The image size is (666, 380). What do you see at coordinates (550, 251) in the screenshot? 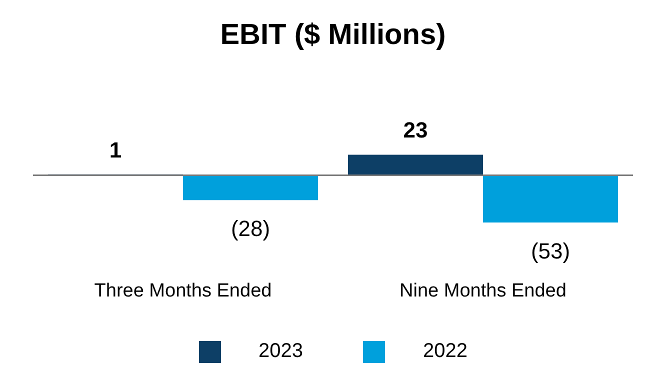
I see `data-label: (53)` at bounding box center [550, 251].